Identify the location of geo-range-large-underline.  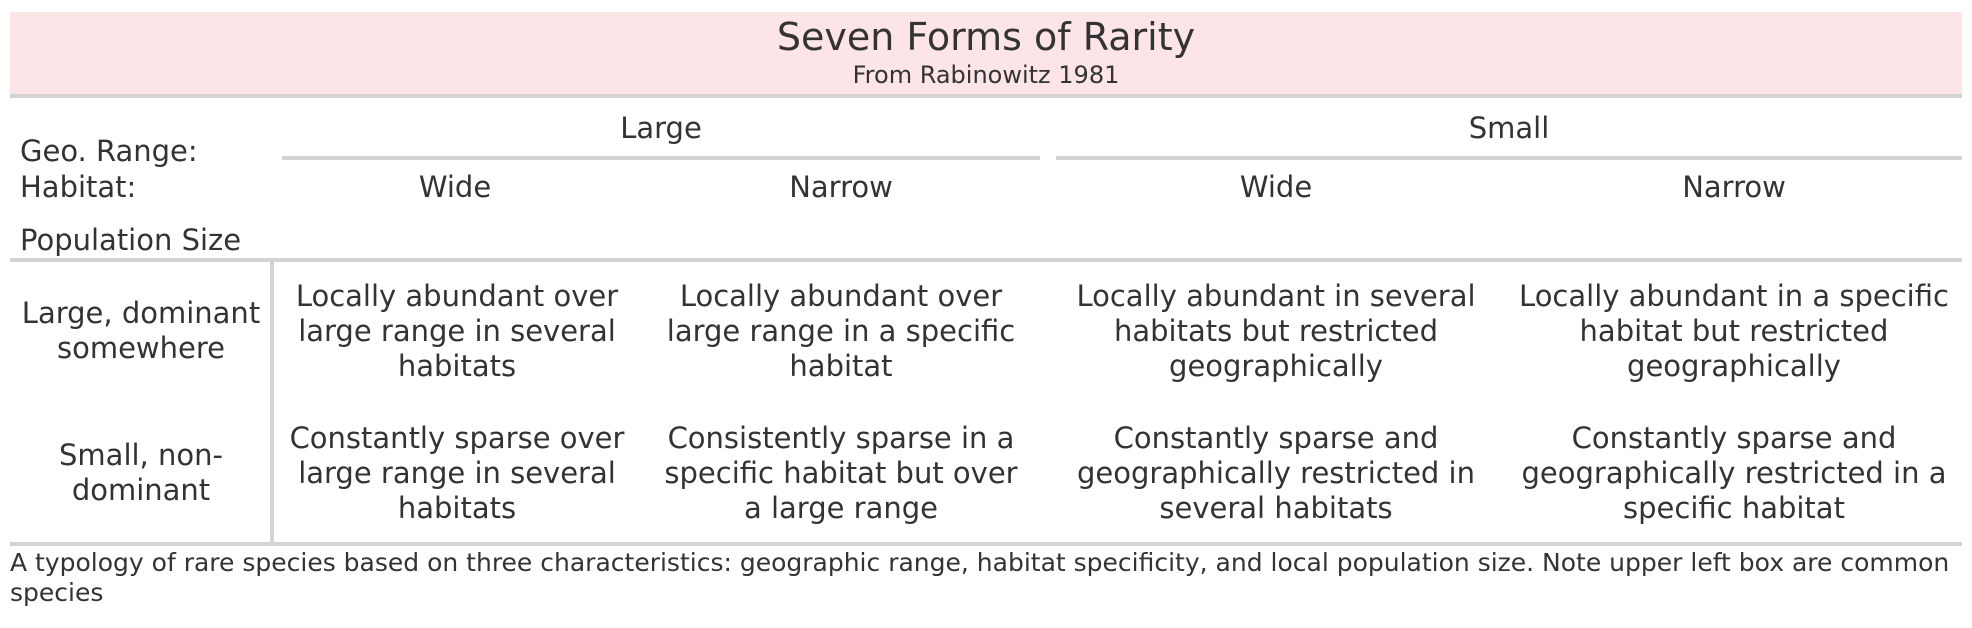
(661, 158).